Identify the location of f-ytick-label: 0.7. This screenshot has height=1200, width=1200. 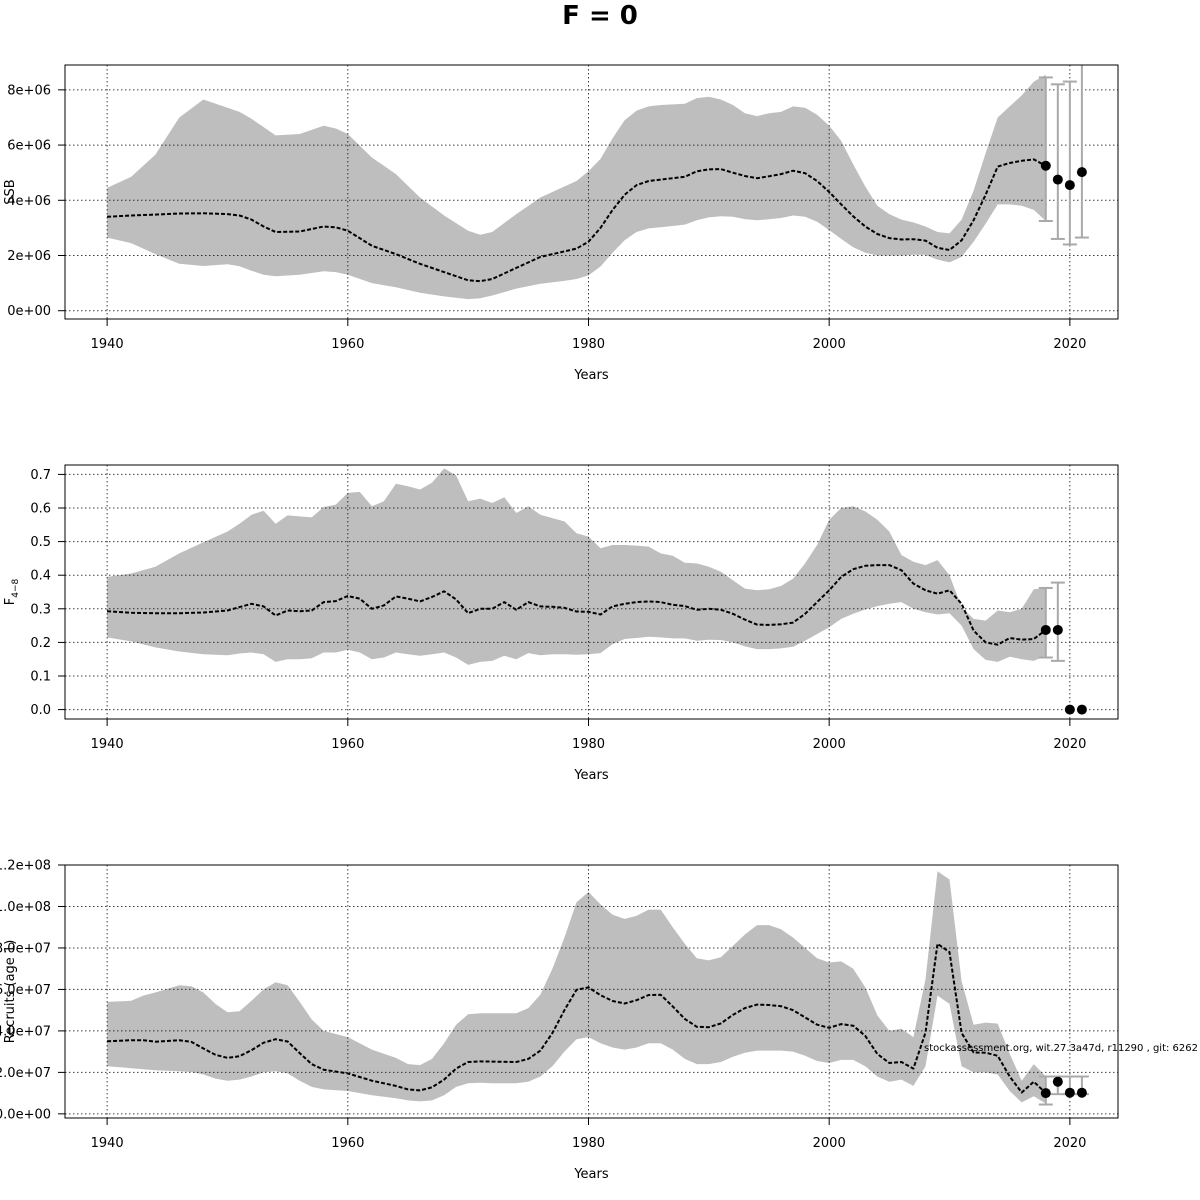
(40, 475).